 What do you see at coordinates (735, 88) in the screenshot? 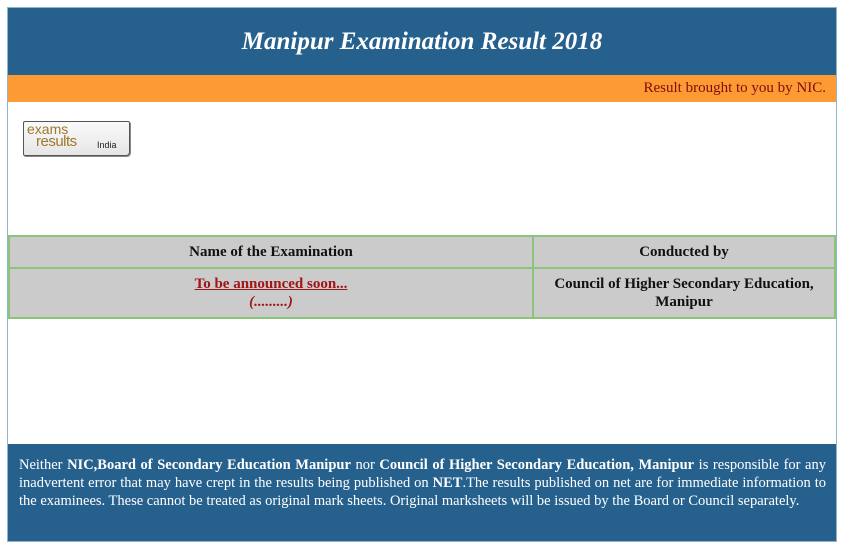
I see `credit-text: Result brought to you by NIC.` at bounding box center [735, 88].